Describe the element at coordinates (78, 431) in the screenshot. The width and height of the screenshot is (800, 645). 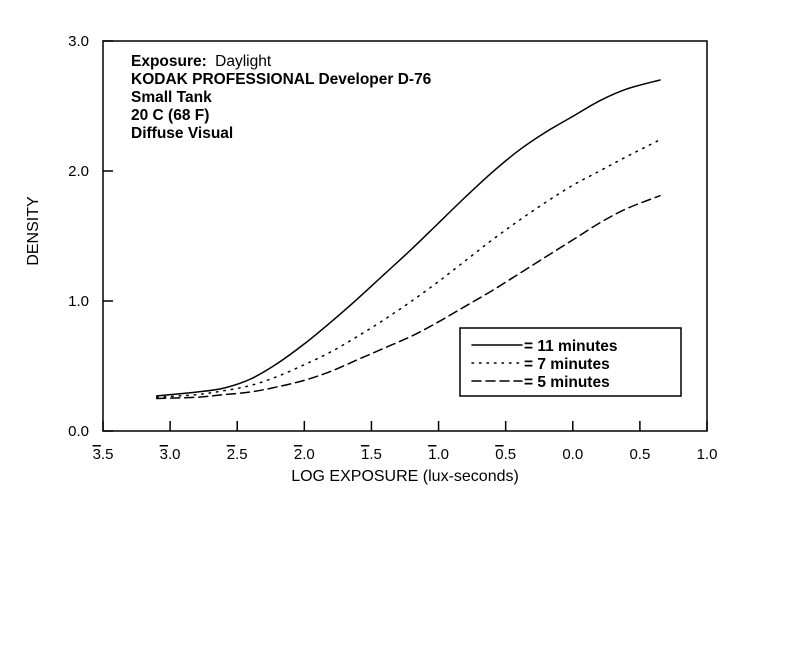
I see `y-tick-label: 0.0` at that location.